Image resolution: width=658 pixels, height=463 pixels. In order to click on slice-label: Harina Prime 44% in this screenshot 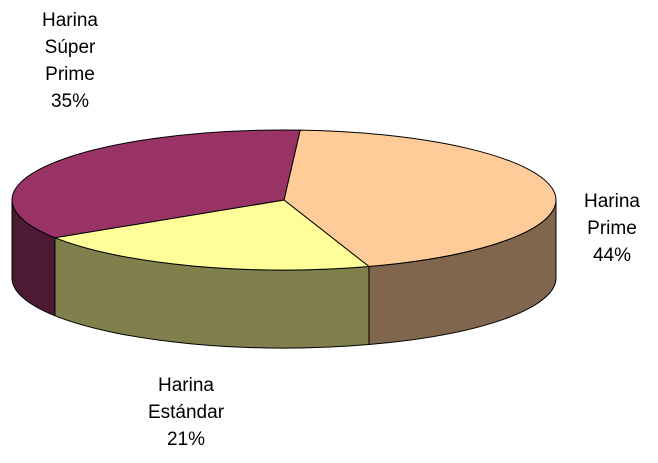, I will do `click(612, 228)`.